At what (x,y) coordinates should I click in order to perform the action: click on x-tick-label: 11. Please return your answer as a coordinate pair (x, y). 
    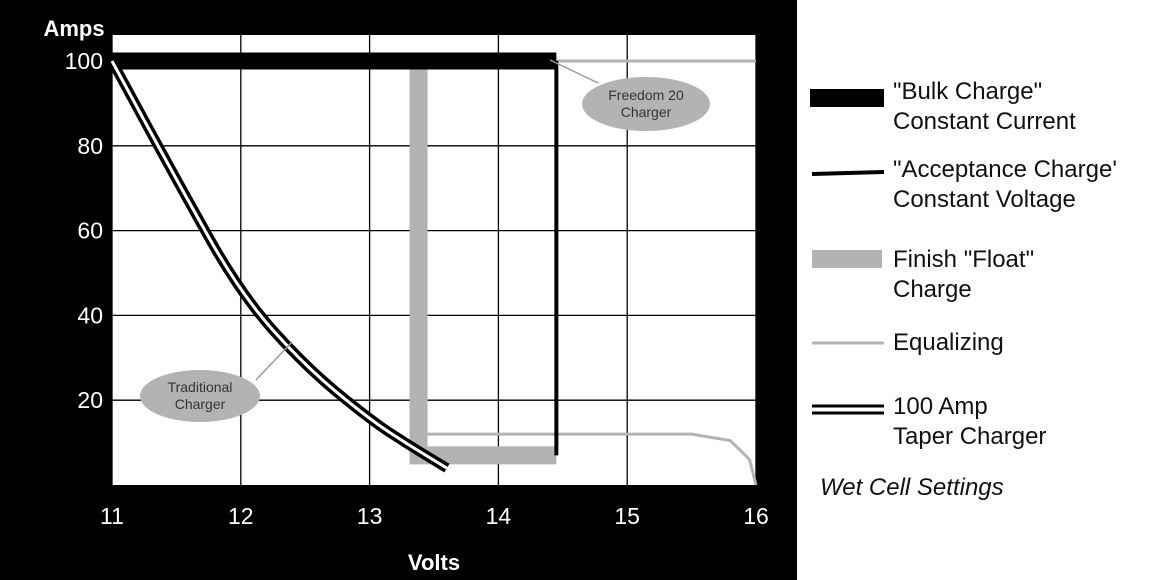
    Looking at the image, I should click on (112, 516).